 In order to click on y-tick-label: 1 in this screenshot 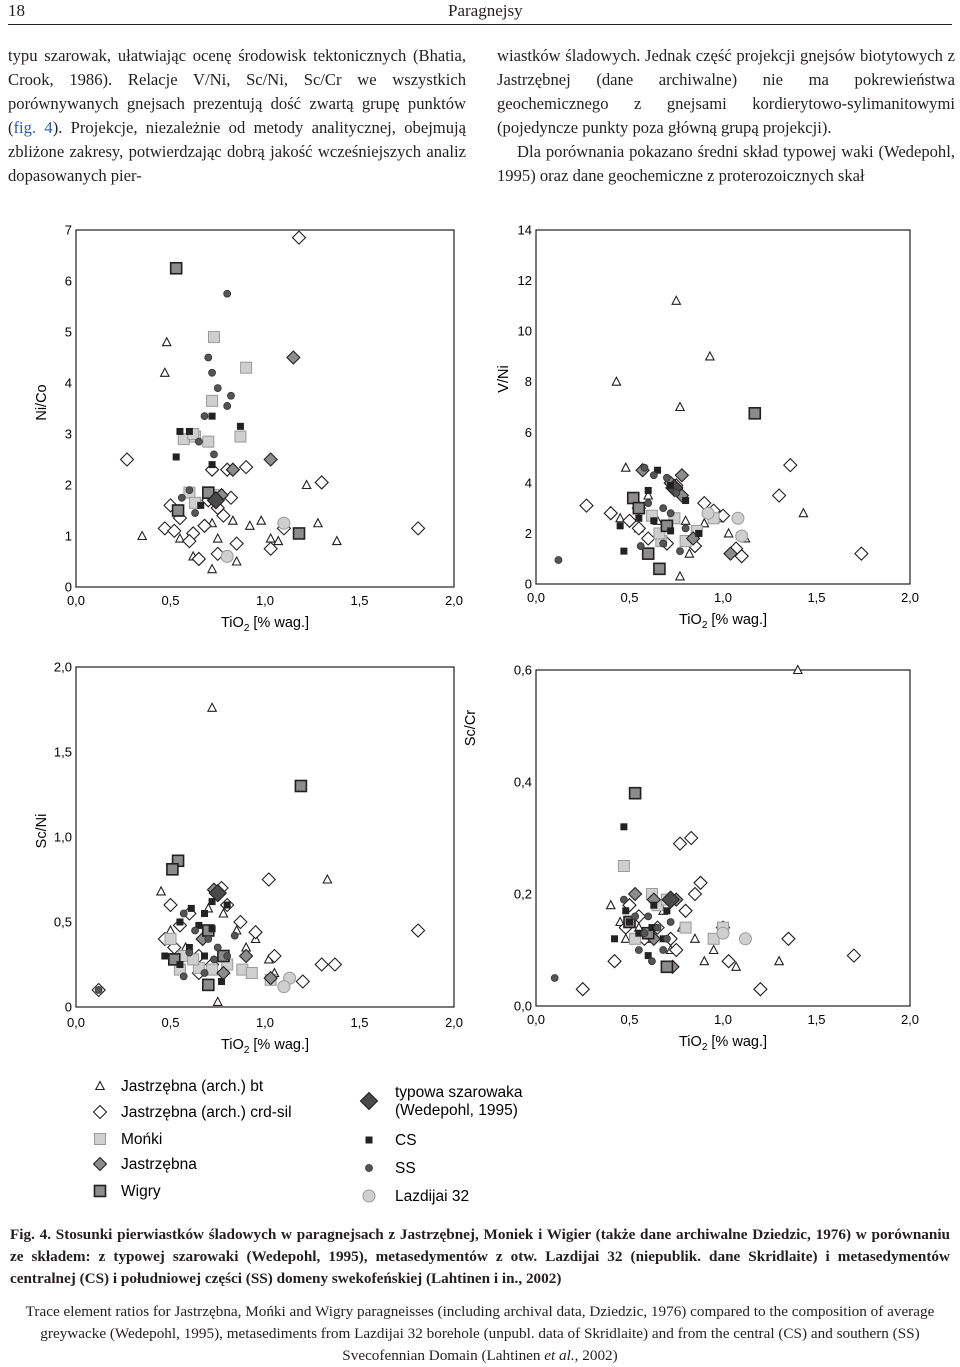, I will do `click(68, 536)`.